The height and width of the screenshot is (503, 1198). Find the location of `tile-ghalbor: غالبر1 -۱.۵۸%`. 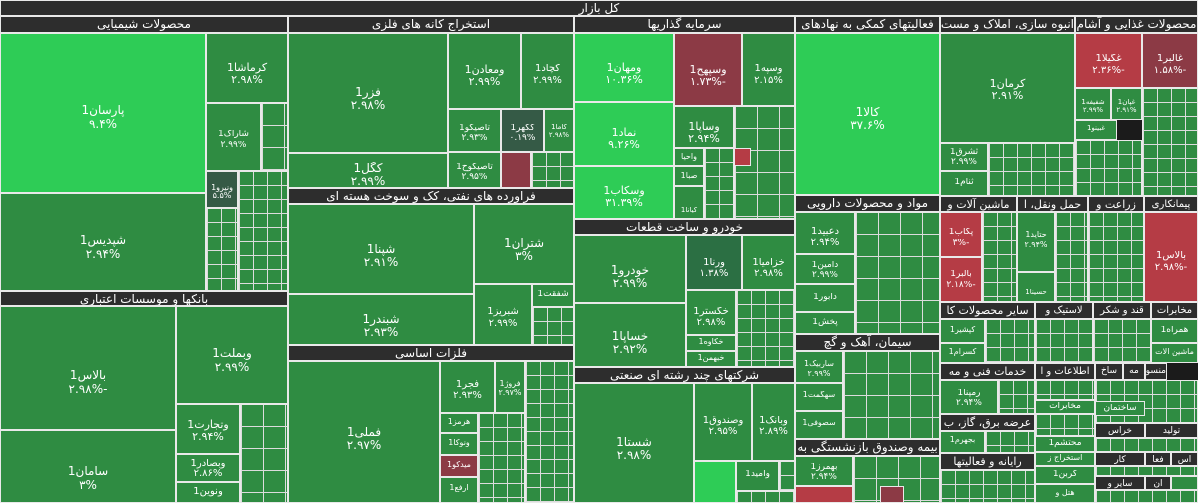

tile-ghalbor: غالبر1 -۱.۵۸% is located at coordinates (1170, 60).